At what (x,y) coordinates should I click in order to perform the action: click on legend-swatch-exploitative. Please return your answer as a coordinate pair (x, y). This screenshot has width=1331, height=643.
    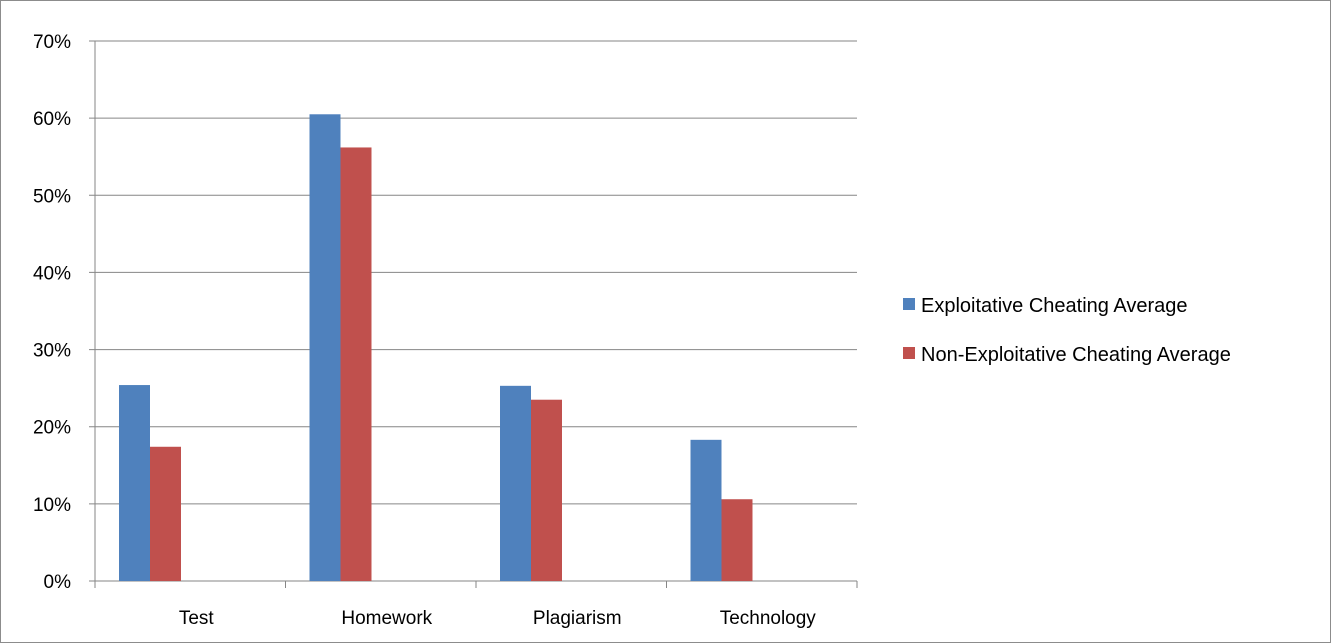
    Looking at the image, I should click on (909, 304).